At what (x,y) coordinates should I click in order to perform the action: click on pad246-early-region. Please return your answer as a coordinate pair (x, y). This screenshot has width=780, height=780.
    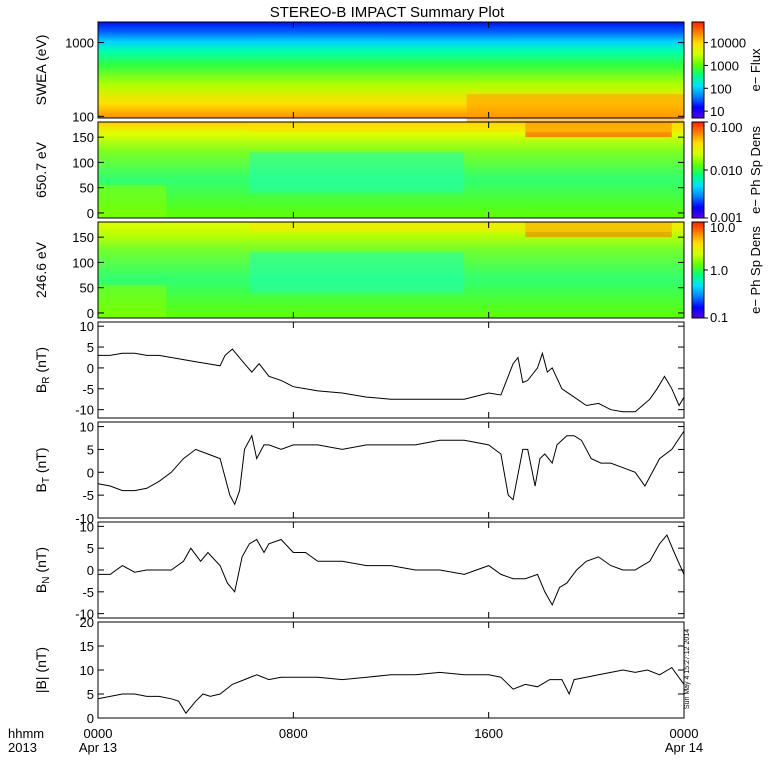
    Looking at the image, I should click on (132, 301).